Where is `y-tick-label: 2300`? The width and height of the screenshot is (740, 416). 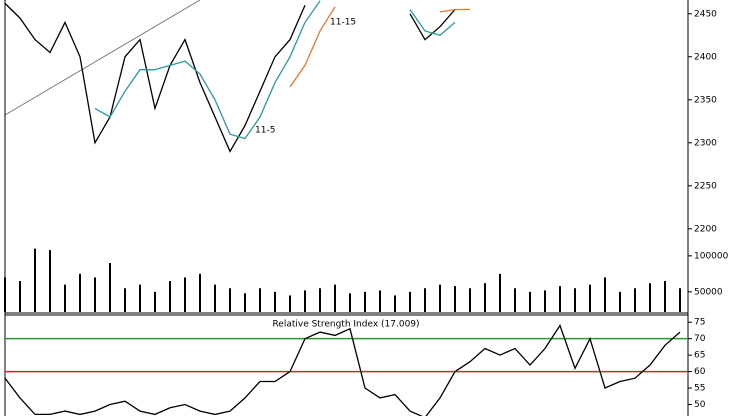 y-tick-label: 2300 is located at coordinates (705, 143).